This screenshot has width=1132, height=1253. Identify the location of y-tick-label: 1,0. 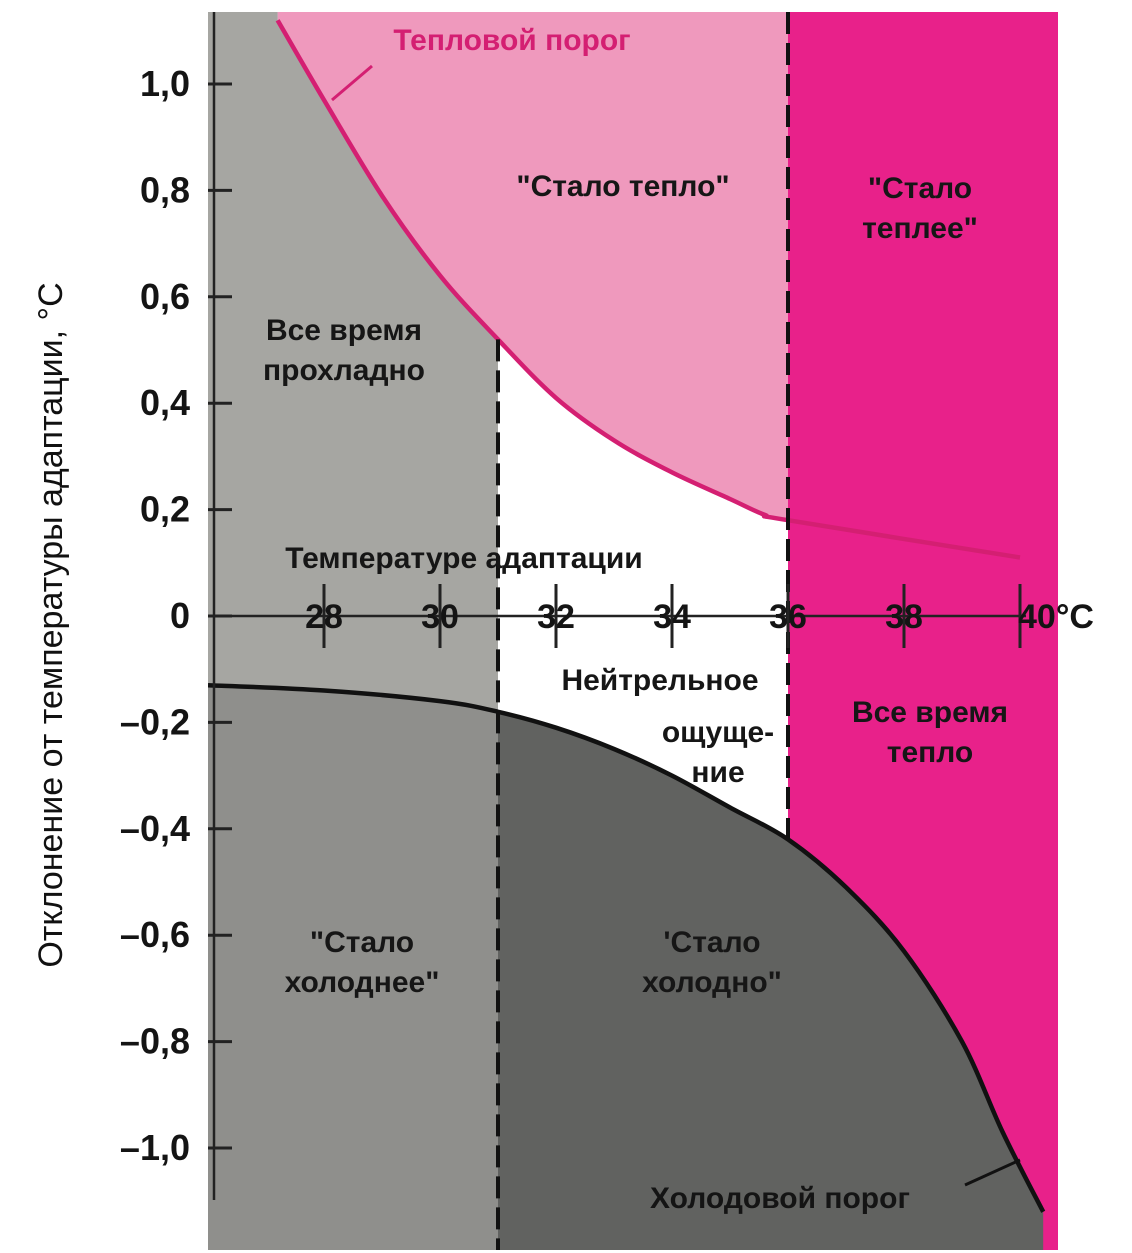
(165, 83).